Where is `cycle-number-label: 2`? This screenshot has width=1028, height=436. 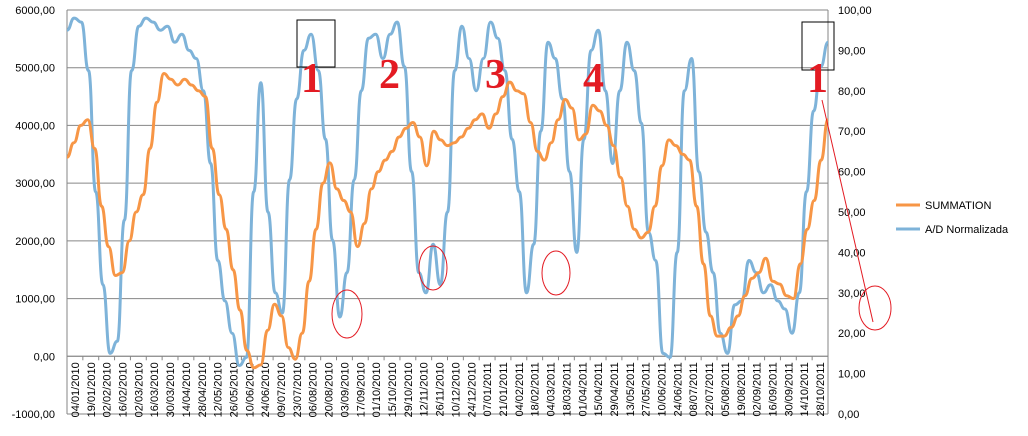
cycle-number-label: 2 is located at coordinates (389, 75).